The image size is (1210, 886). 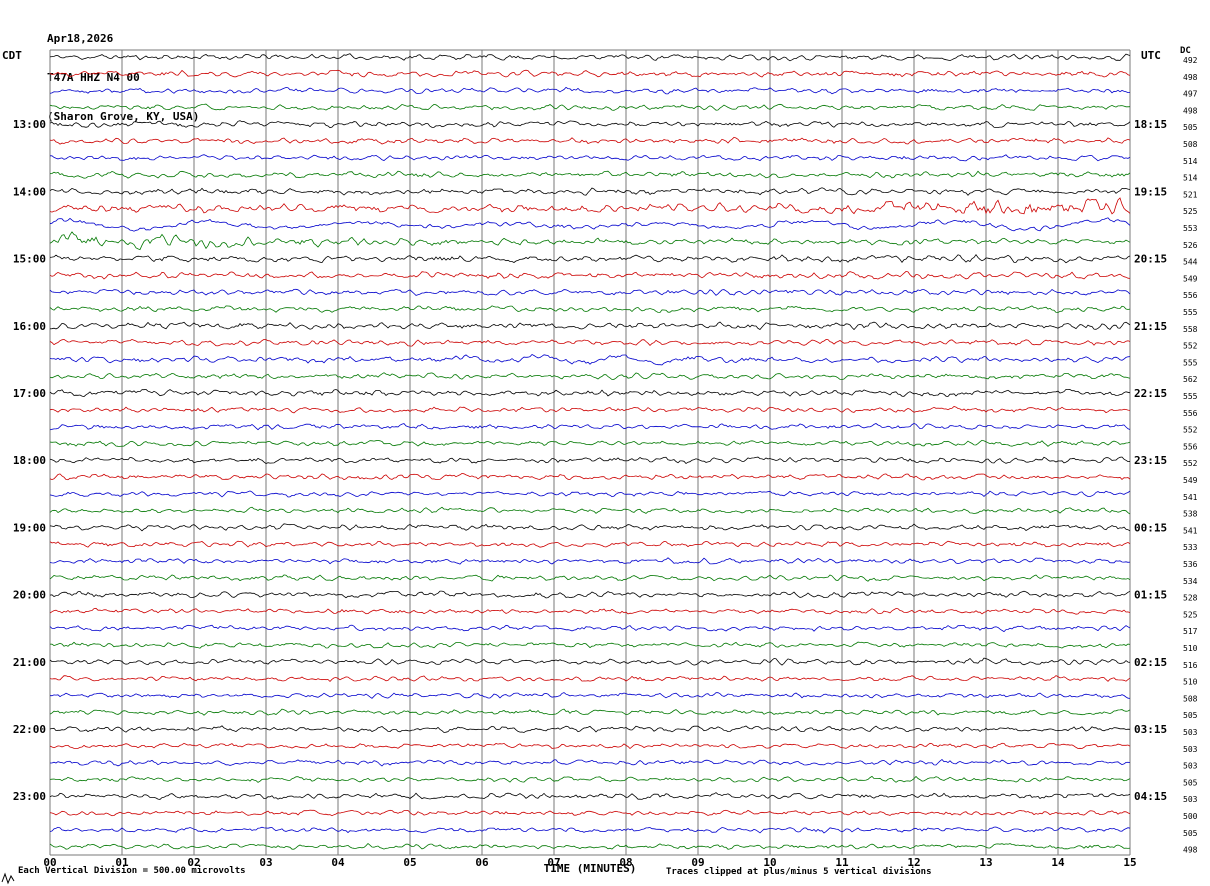 I want to click on x-tick-label: 13, so click(x=985, y=862).